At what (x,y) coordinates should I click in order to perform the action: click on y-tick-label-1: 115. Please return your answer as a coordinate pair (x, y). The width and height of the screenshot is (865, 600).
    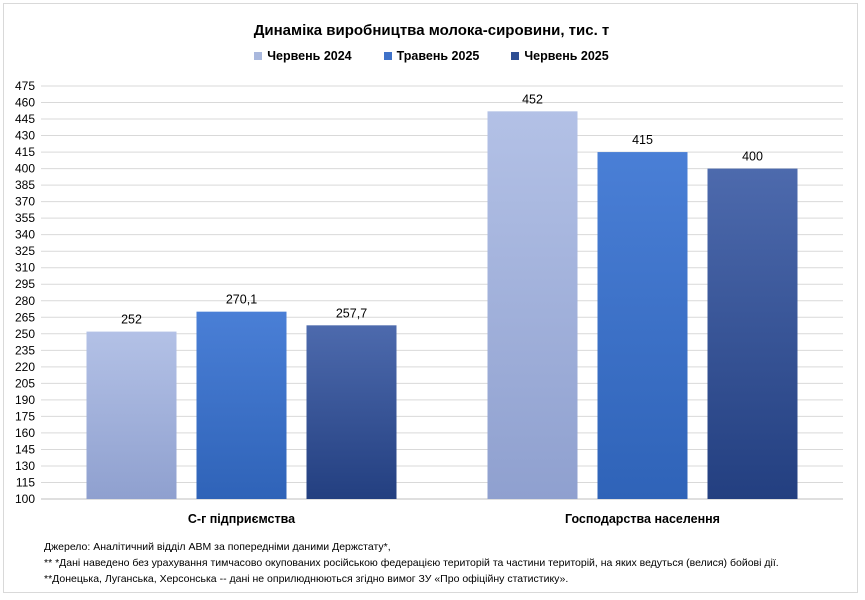
    Looking at the image, I should click on (25, 482).